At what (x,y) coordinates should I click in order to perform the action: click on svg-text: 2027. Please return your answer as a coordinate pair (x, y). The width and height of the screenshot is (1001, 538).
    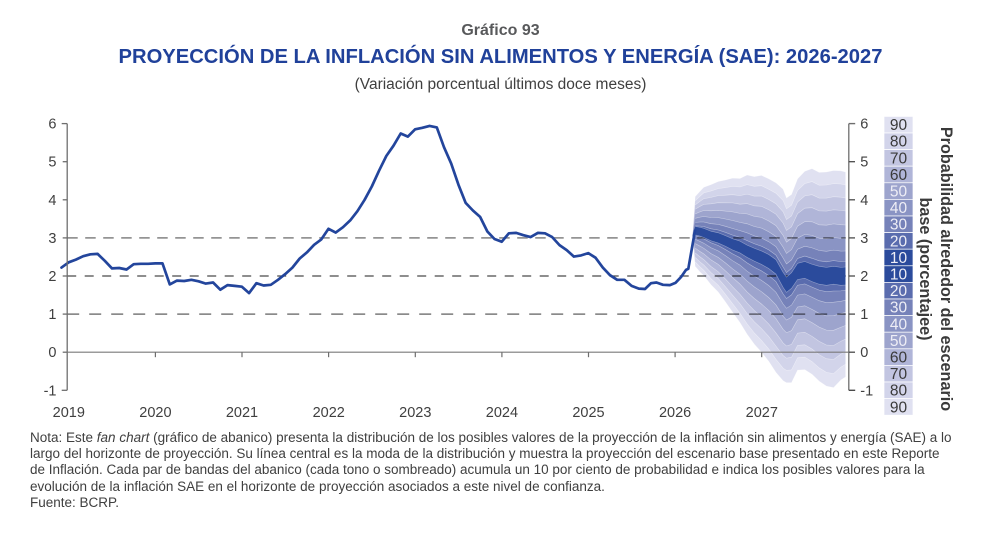
    Looking at the image, I should click on (762, 413).